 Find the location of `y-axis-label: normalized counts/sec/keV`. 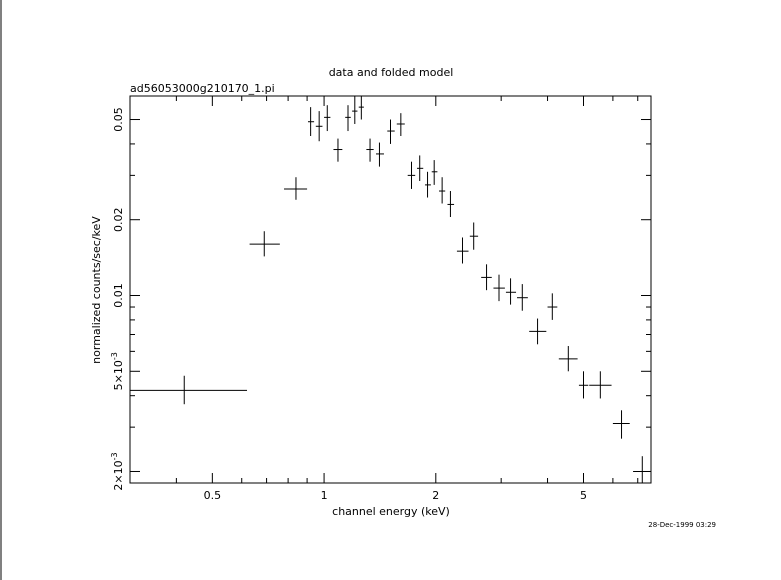

y-axis-label: normalized counts/sec/keV is located at coordinates (96, 290).